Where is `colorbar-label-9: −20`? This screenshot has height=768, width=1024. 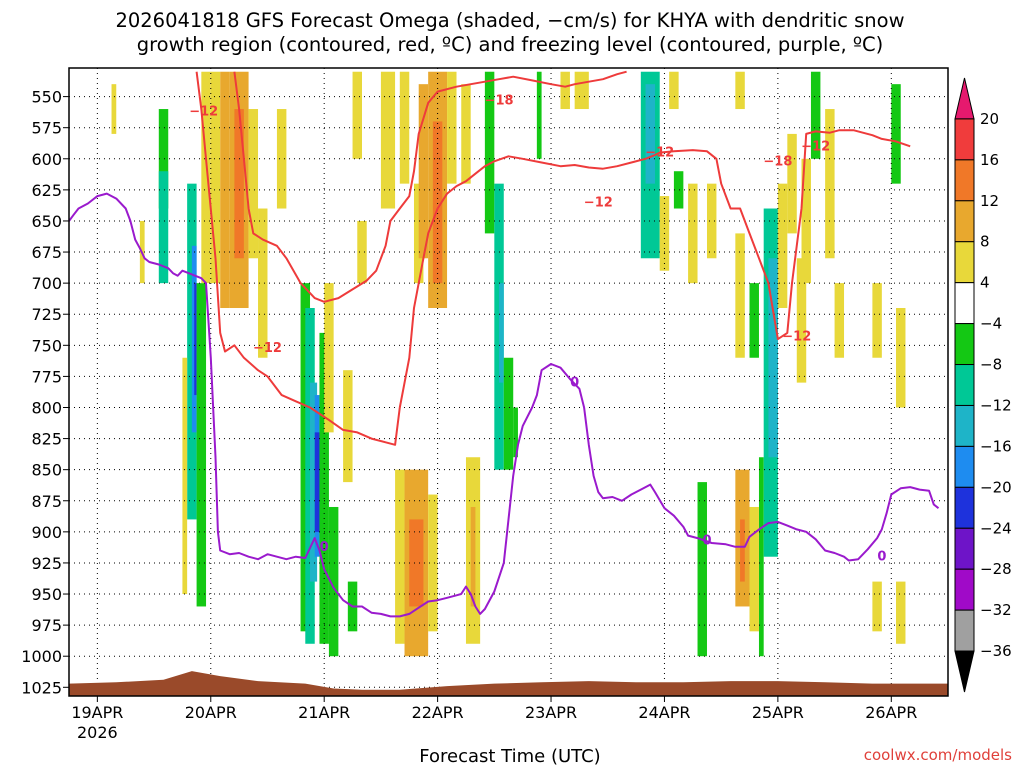 colorbar-label-9: −20 is located at coordinates (996, 487).